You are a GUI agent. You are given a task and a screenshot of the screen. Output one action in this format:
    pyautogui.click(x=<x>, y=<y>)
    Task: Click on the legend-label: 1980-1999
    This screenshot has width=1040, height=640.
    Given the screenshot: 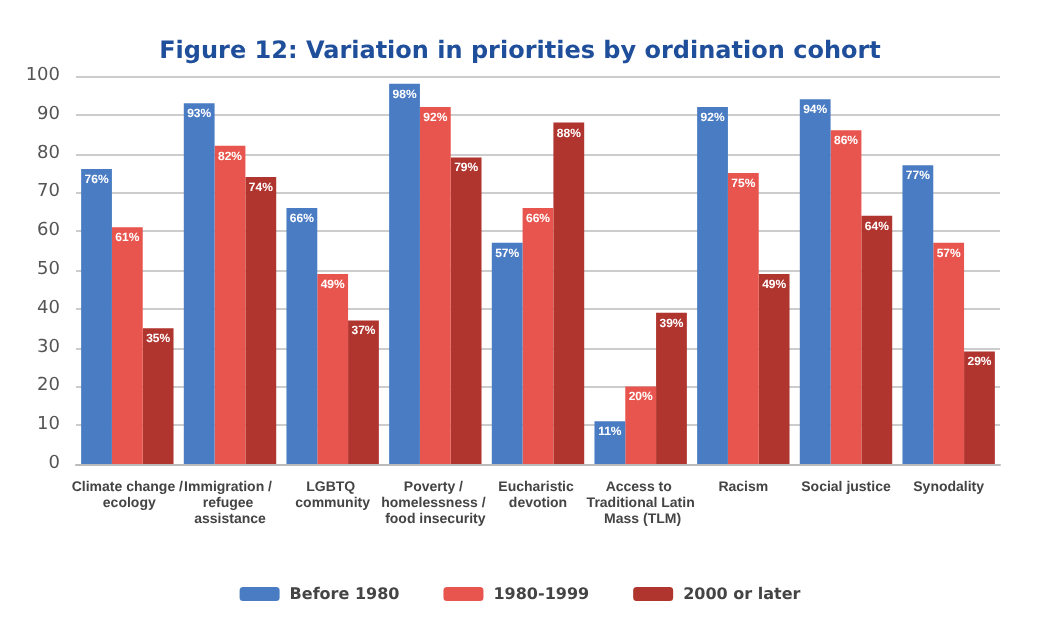 What is the action you would take?
    pyautogui.click(x=542, y=594)
    